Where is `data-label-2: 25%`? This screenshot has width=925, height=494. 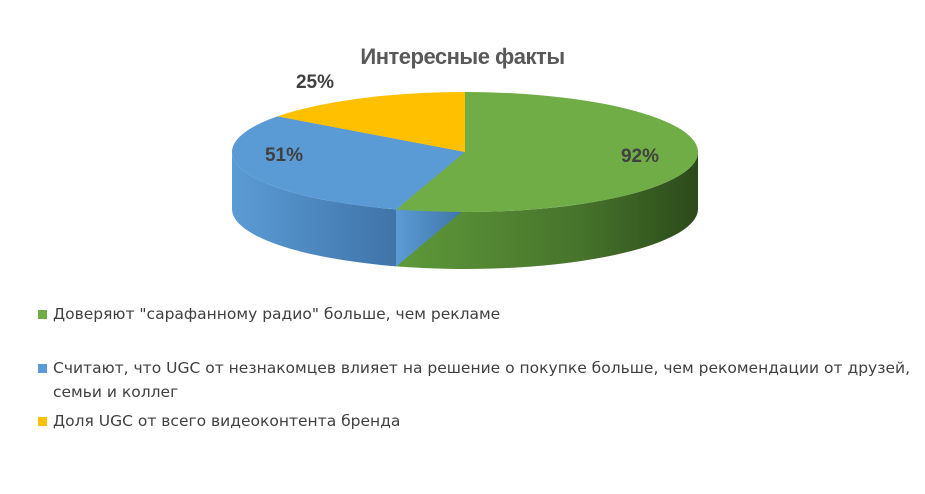 data-label-2: 25% is located at coordinates (315, 82).